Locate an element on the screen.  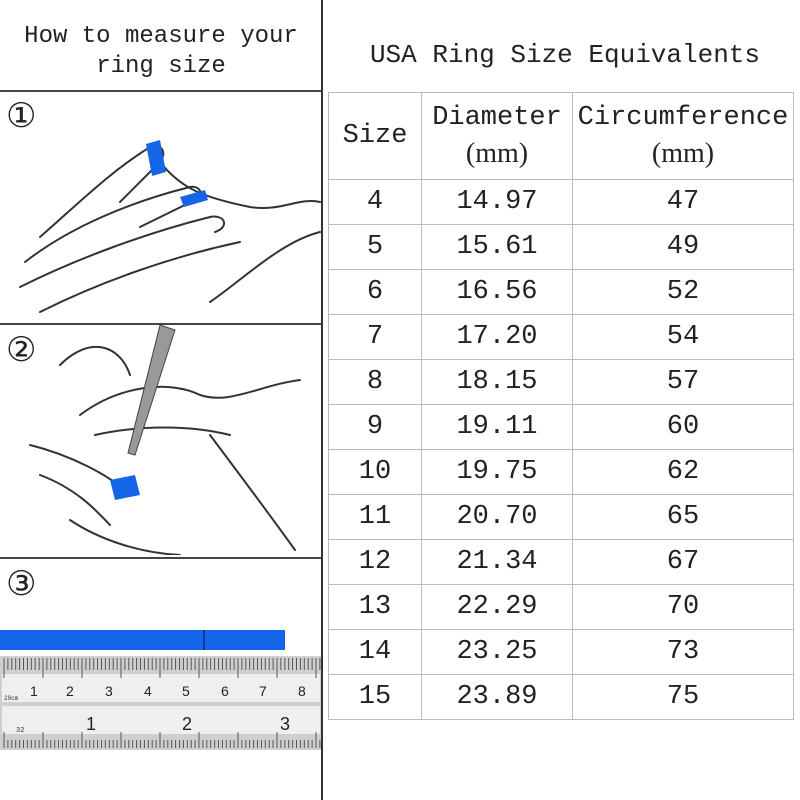
ruler-cm-label: 1 is located at coordinates (34, 691).